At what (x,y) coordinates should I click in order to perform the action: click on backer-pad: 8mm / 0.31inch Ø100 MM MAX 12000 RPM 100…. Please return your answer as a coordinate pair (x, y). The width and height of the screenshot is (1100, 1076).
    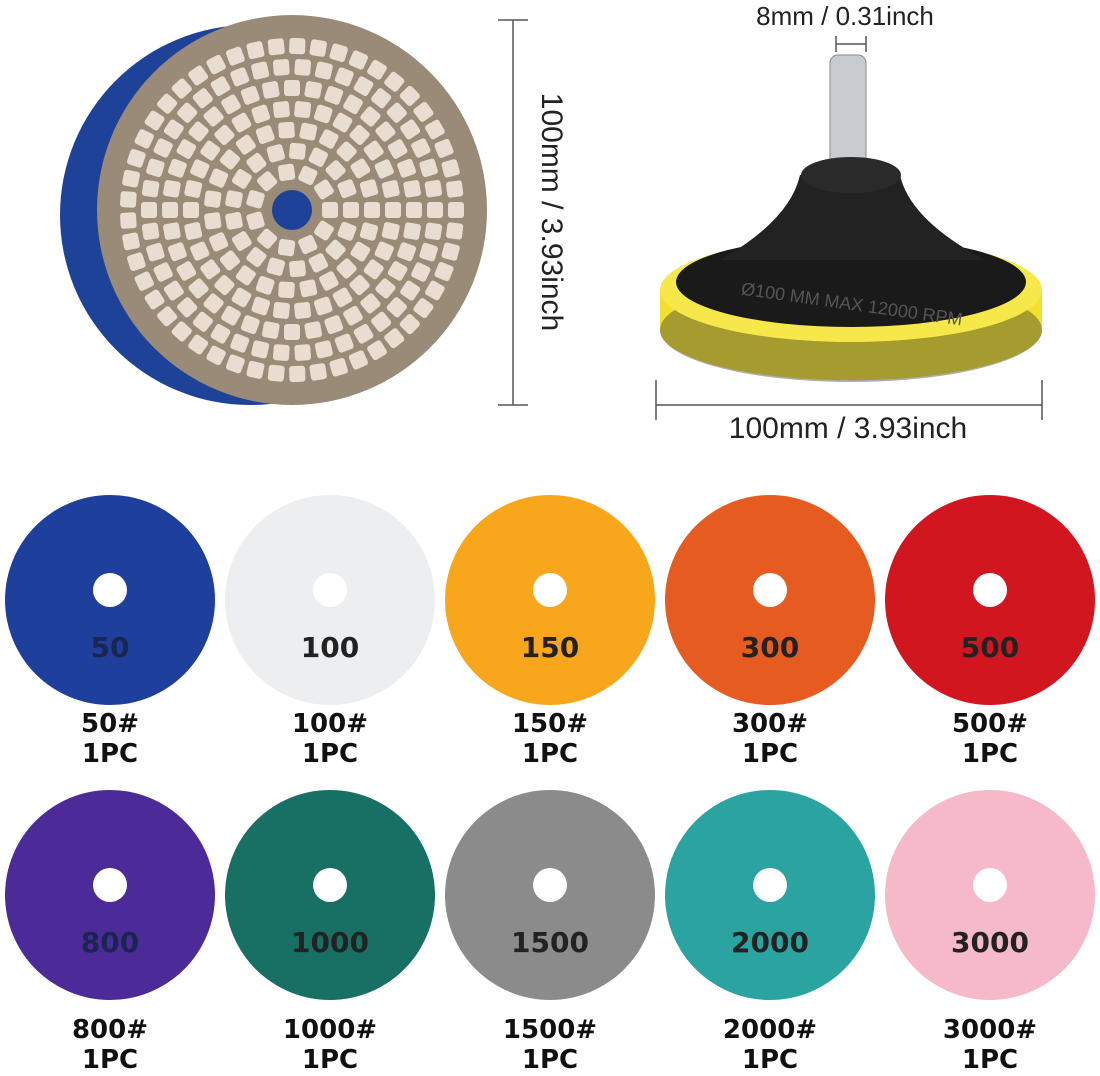
    Looking at the image, I should click on (849, 223).